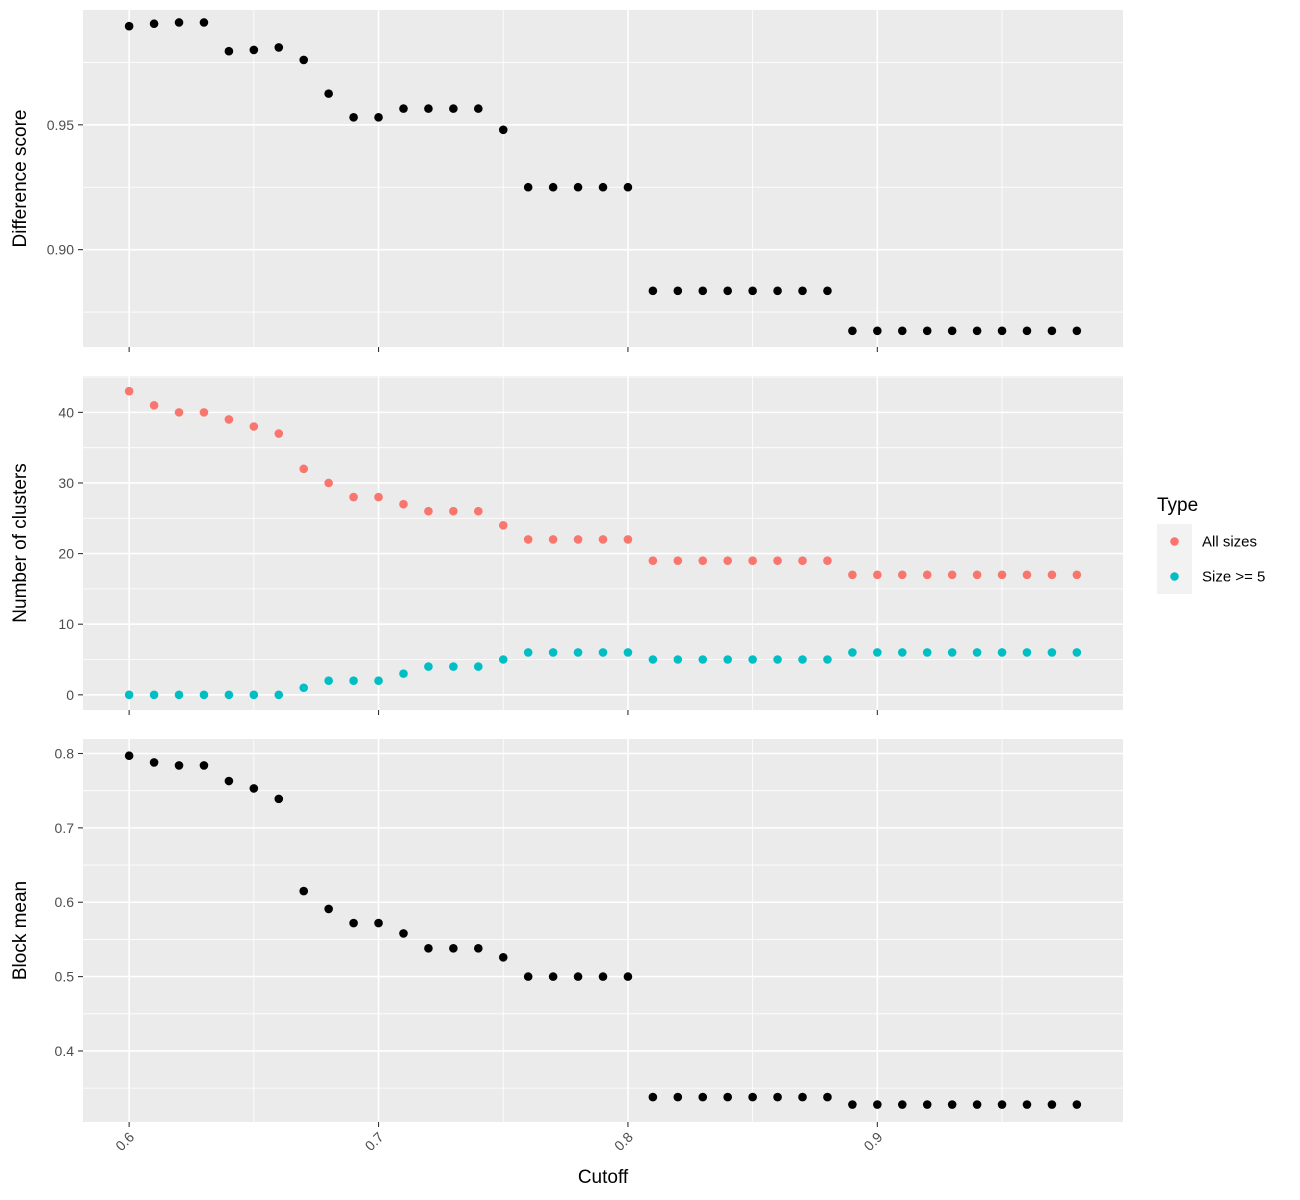 Image resolution: width=1300 pixels, height=1200 pixels. I want to click on legend-label: Size >= 5, so click(1233, 577).